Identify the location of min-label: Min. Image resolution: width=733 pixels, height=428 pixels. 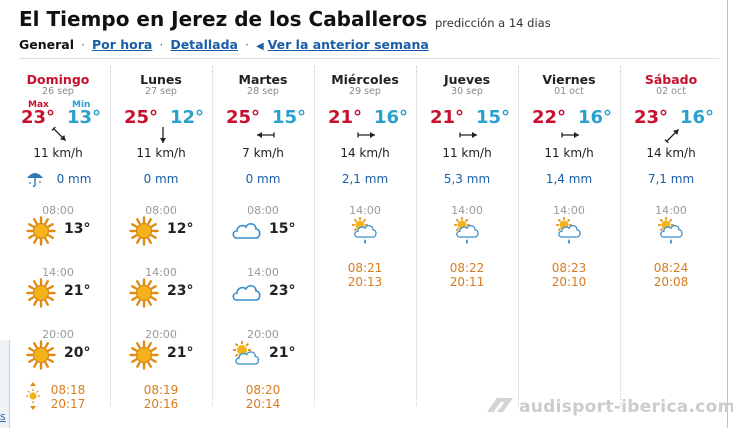
(81, 105).